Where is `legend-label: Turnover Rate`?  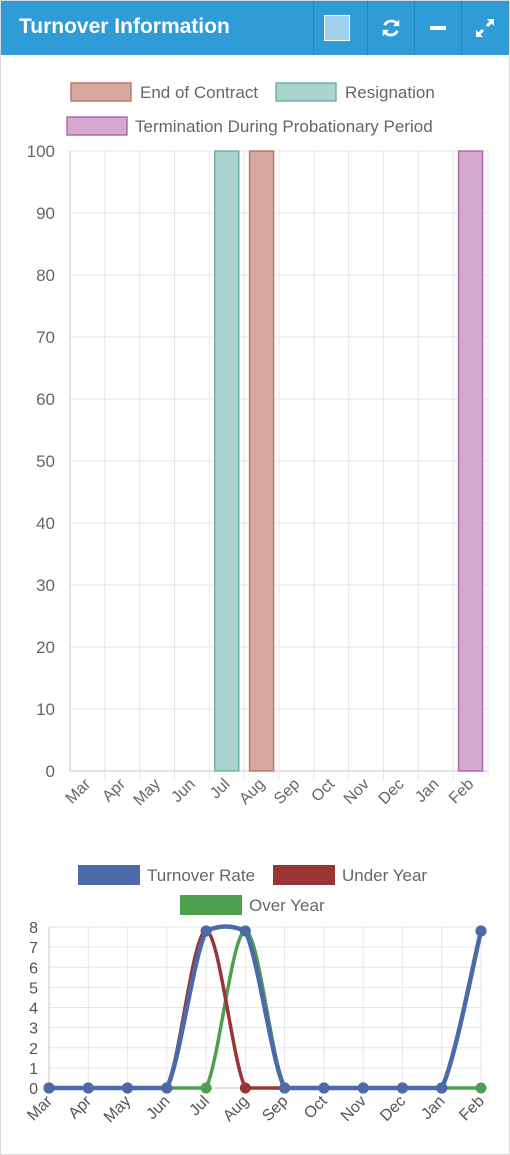 legend-label: Turnover Rate is located at coordinates (201, 875).